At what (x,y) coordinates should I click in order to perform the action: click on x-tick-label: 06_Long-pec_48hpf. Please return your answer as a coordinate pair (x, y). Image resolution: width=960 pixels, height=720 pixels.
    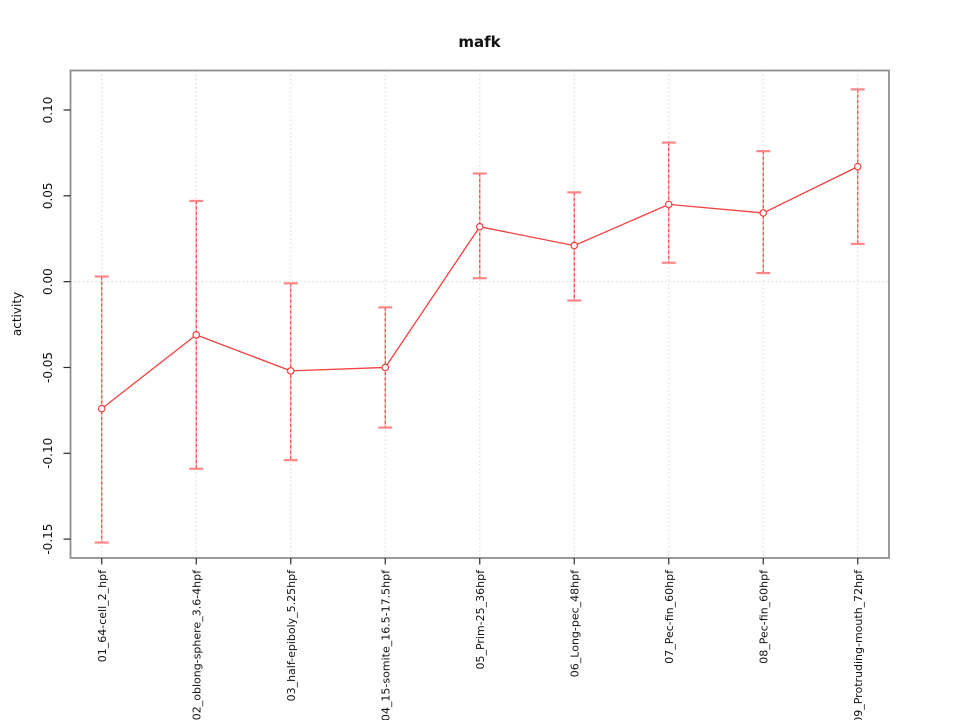
    Looking at the image, I should click on (574, 623).